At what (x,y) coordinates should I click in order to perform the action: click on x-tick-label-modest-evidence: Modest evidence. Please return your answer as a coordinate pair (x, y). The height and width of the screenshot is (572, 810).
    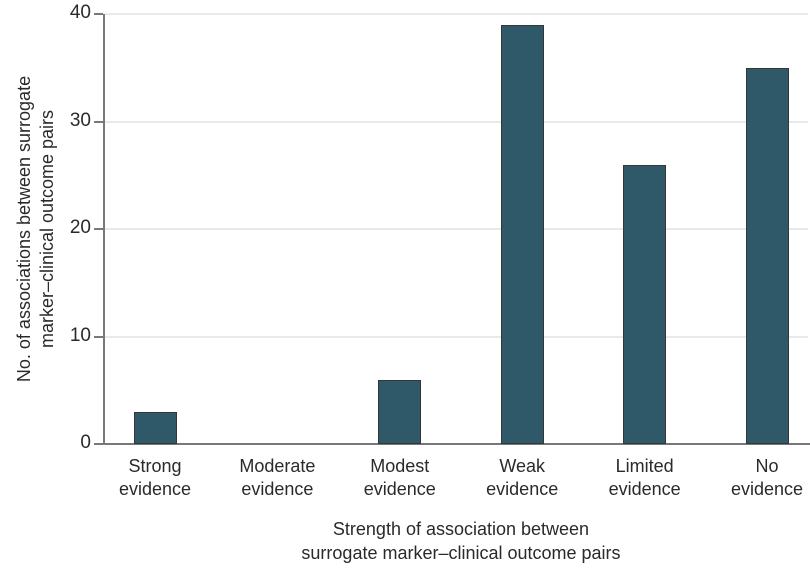
    Looking at the image, I should click on (400, 478).